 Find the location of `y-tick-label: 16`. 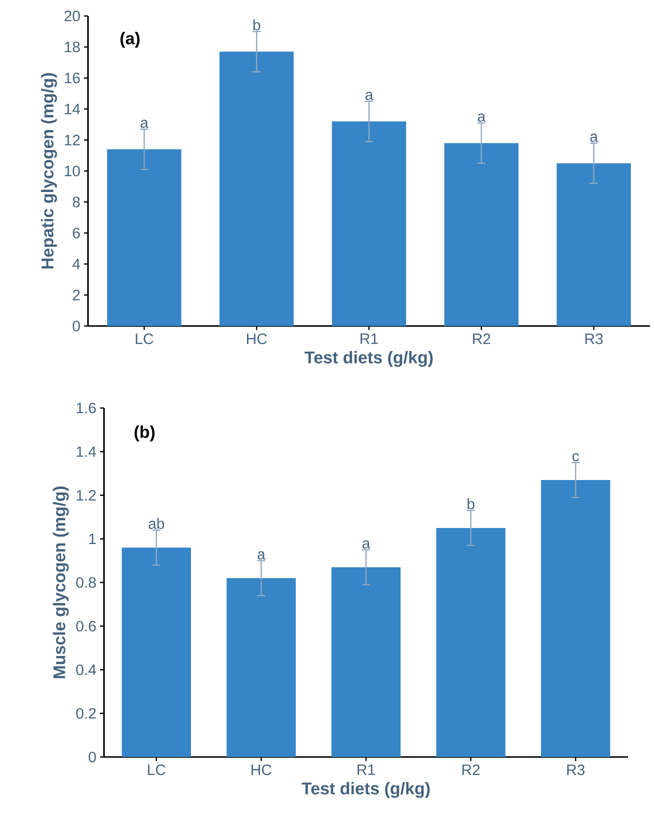

y-tick-label: 16 is located at coordinates (72, 78).